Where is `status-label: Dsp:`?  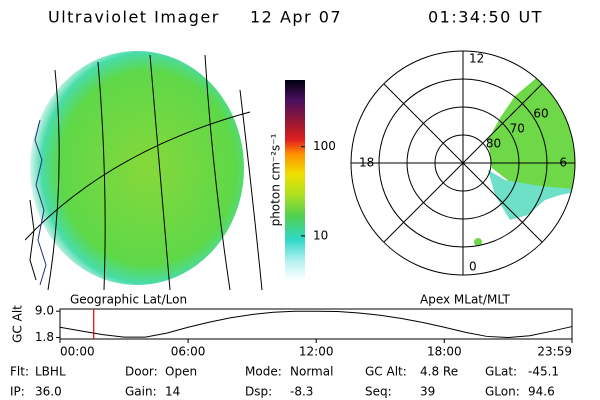
status-label: Dsp: is located at coordinates (258, 392).